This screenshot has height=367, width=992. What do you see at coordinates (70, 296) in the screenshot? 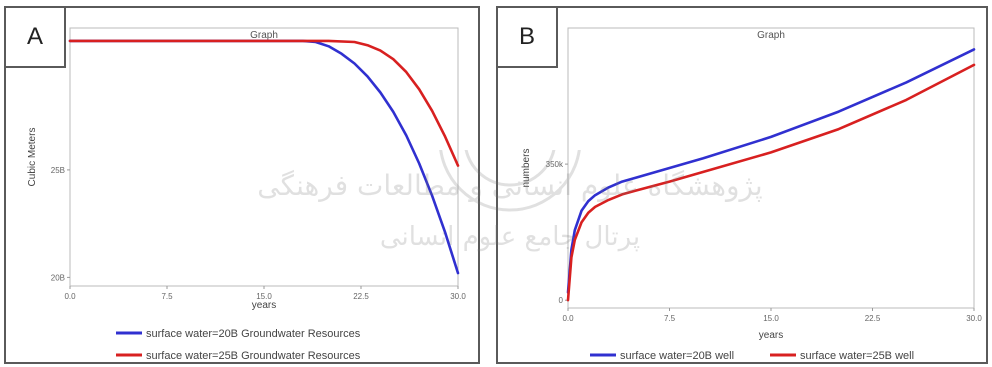
I see `chart-a-x-tick-label: 0.0` at bounding box center [70, 296].